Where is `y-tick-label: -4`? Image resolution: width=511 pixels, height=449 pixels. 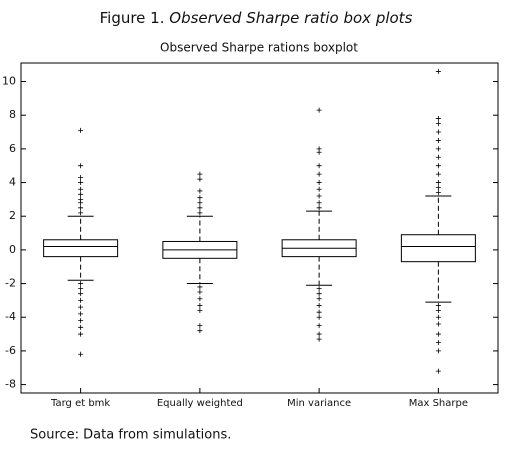
y-tick-label: -4 is located at coordinates (10, 316).